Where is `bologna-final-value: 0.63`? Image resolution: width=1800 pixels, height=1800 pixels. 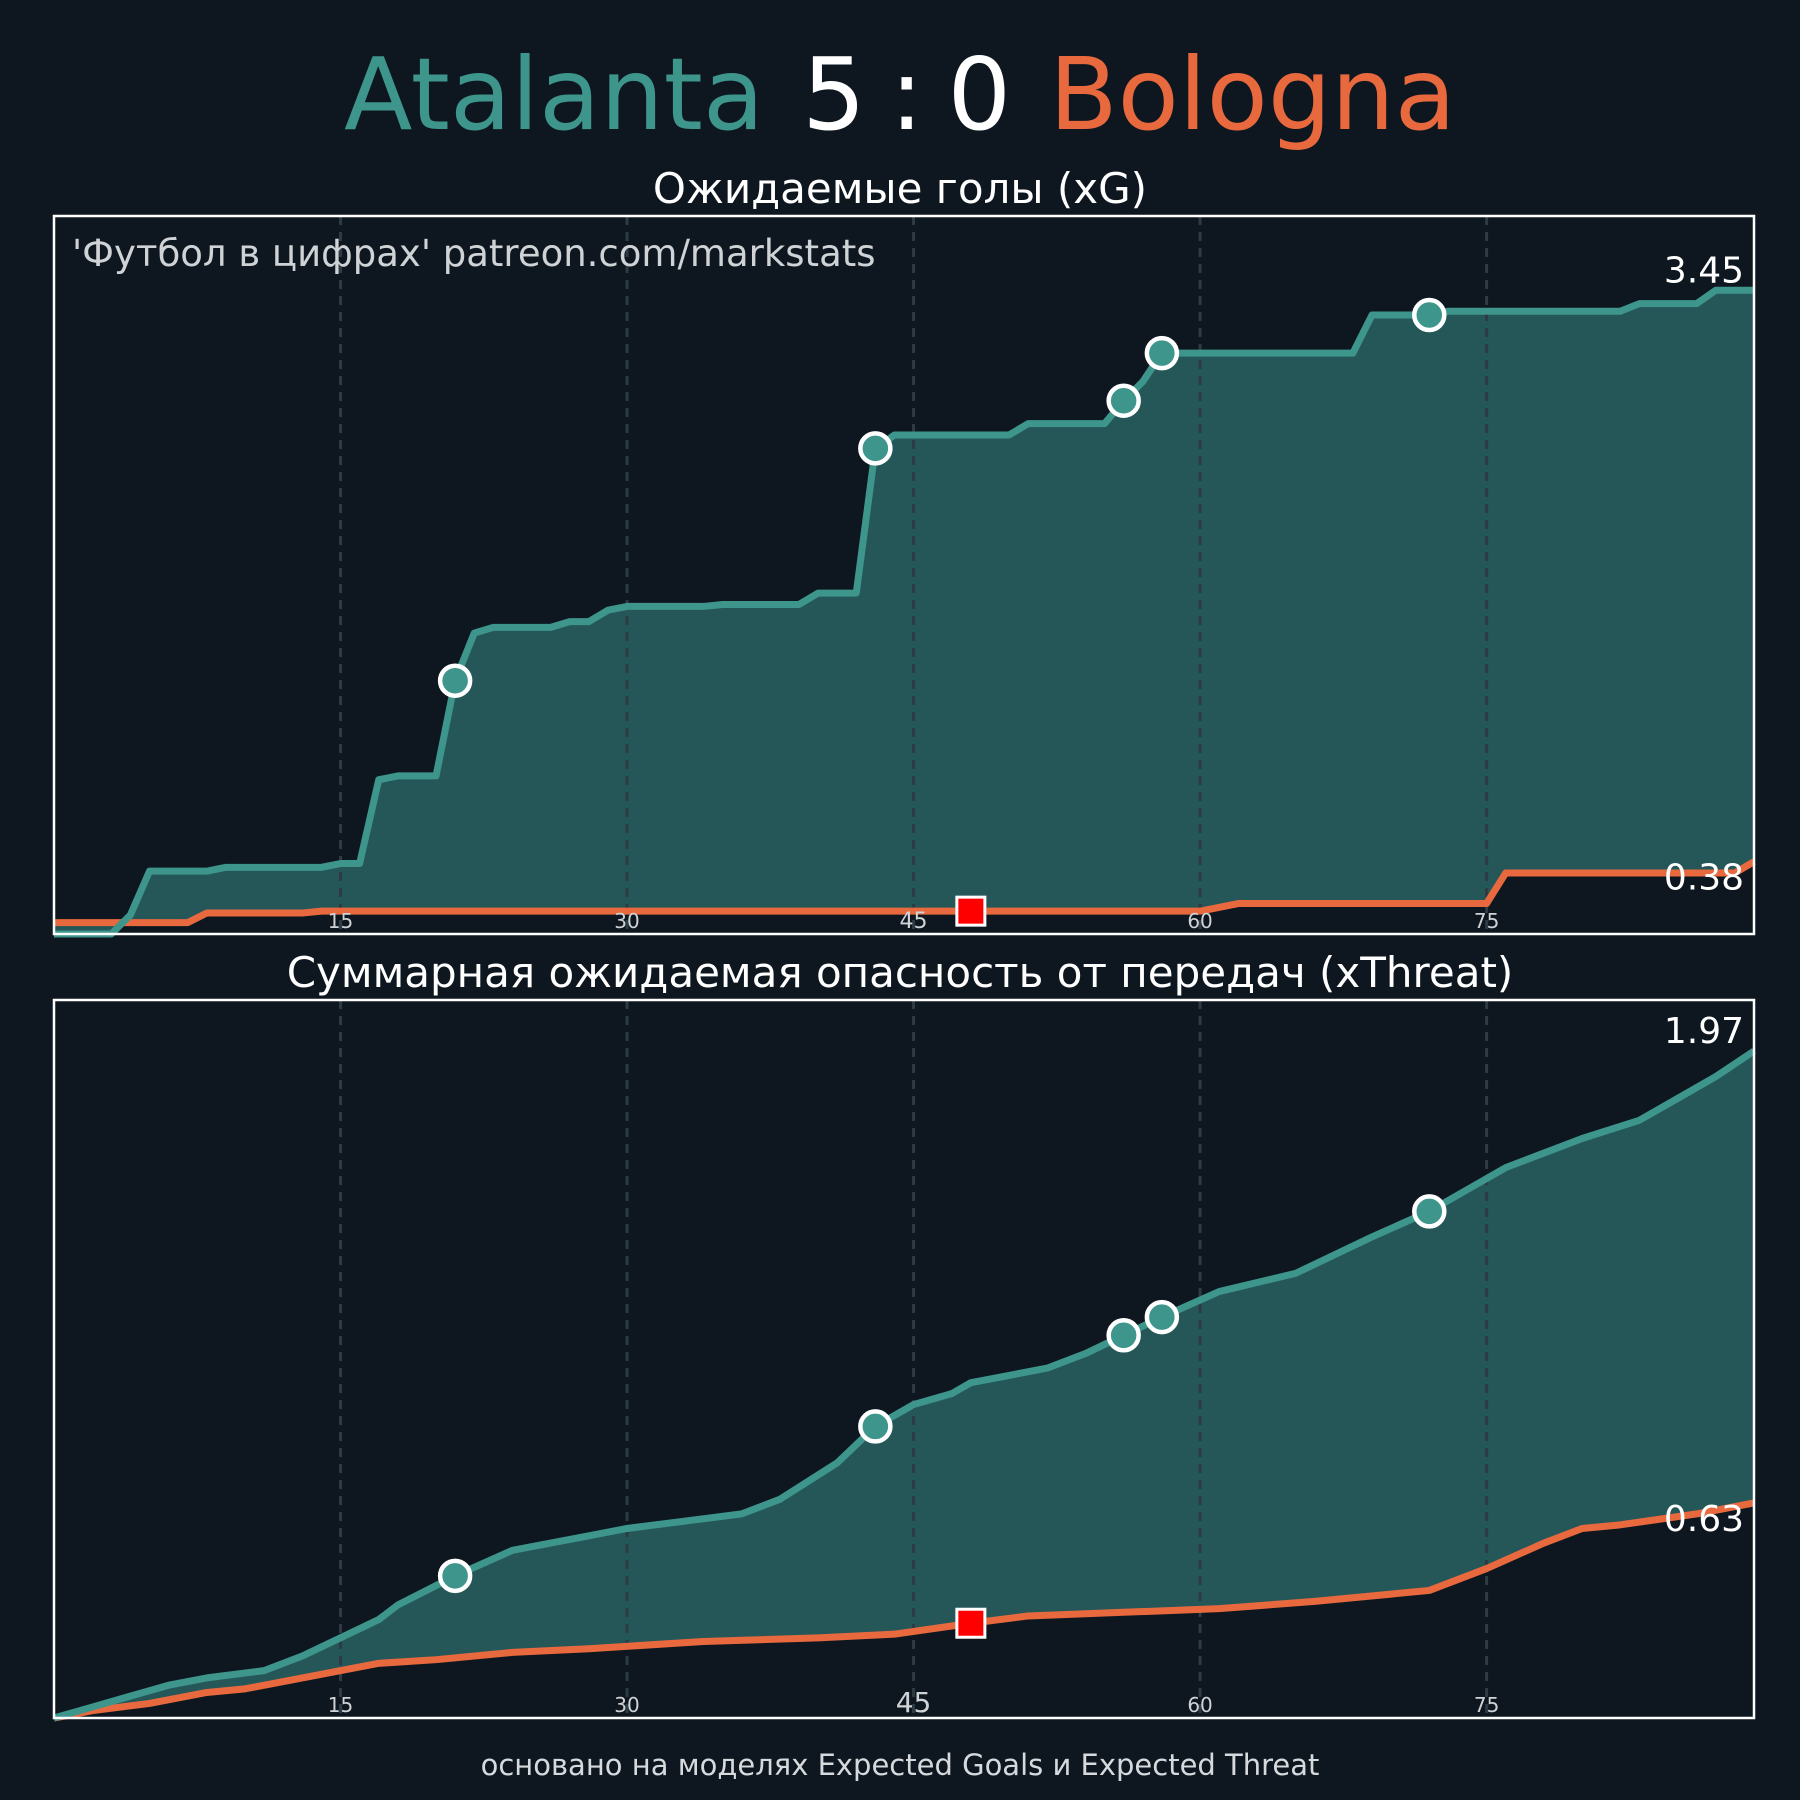
bologna-final-value: 0.63 is located at coordinates (1704, 1519).